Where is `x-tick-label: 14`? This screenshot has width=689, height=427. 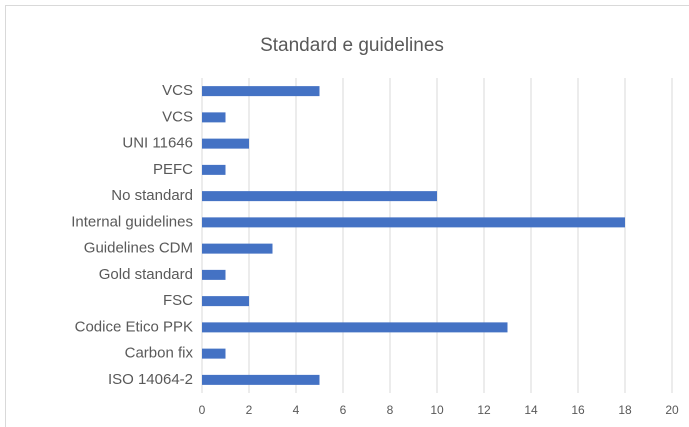
x-tick-label: 14 is located at coordinates (531, 410).